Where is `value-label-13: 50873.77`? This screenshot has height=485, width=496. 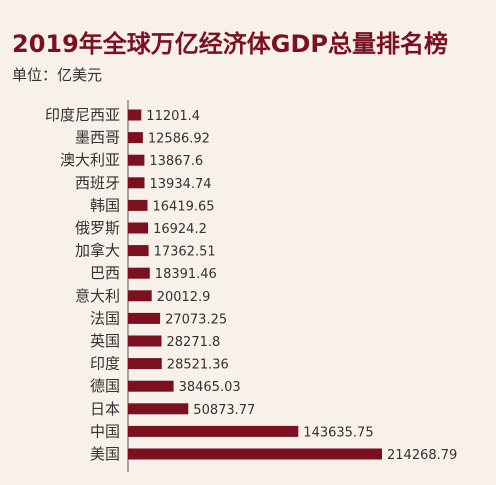 value-label-13: 50873.77 is located at coordinates (224, 410).